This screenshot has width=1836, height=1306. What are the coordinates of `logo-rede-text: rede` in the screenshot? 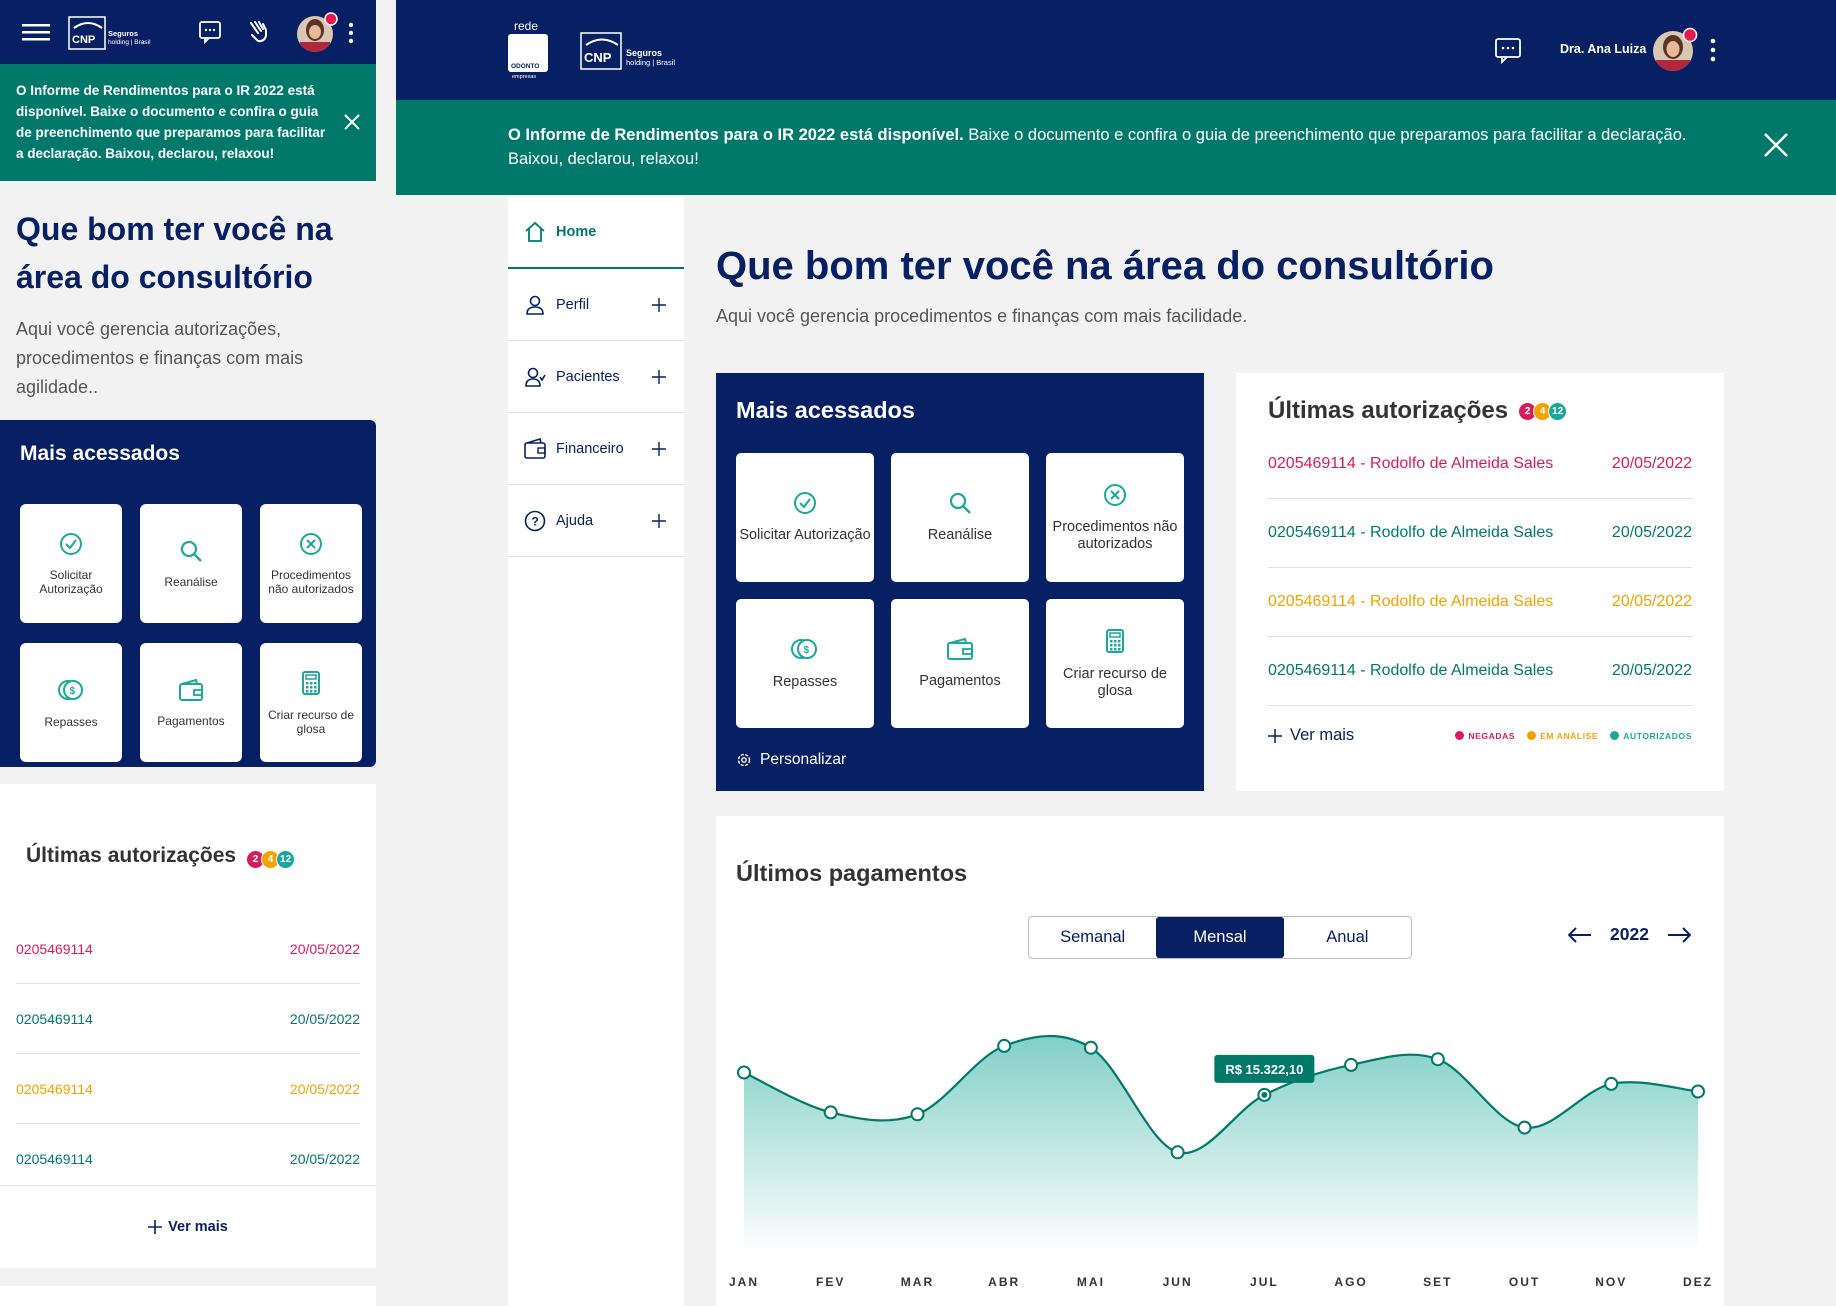 It's located at (526, 26).